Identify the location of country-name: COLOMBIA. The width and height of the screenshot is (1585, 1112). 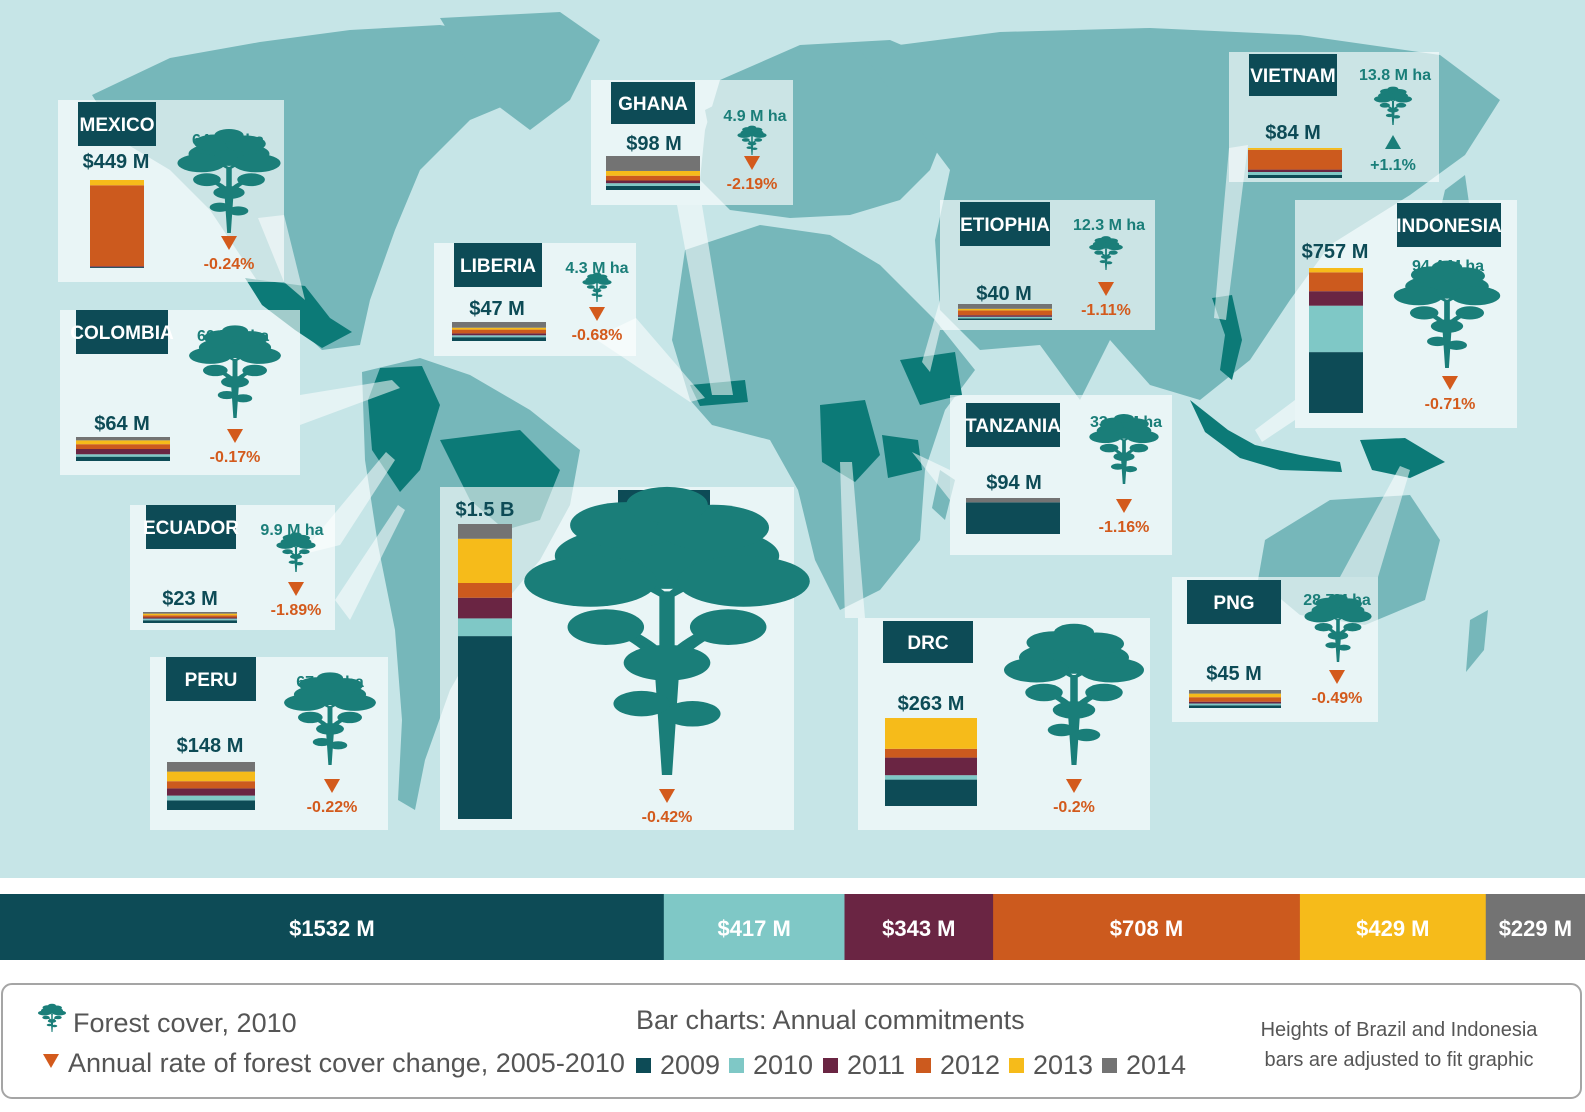
(122, 333).